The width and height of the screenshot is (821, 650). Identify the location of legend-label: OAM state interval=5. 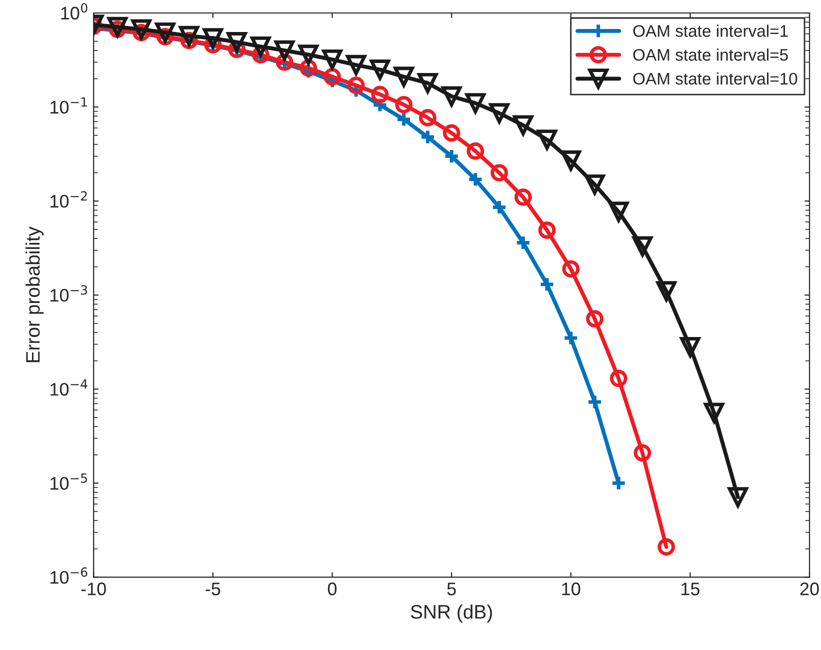
(710, 54).